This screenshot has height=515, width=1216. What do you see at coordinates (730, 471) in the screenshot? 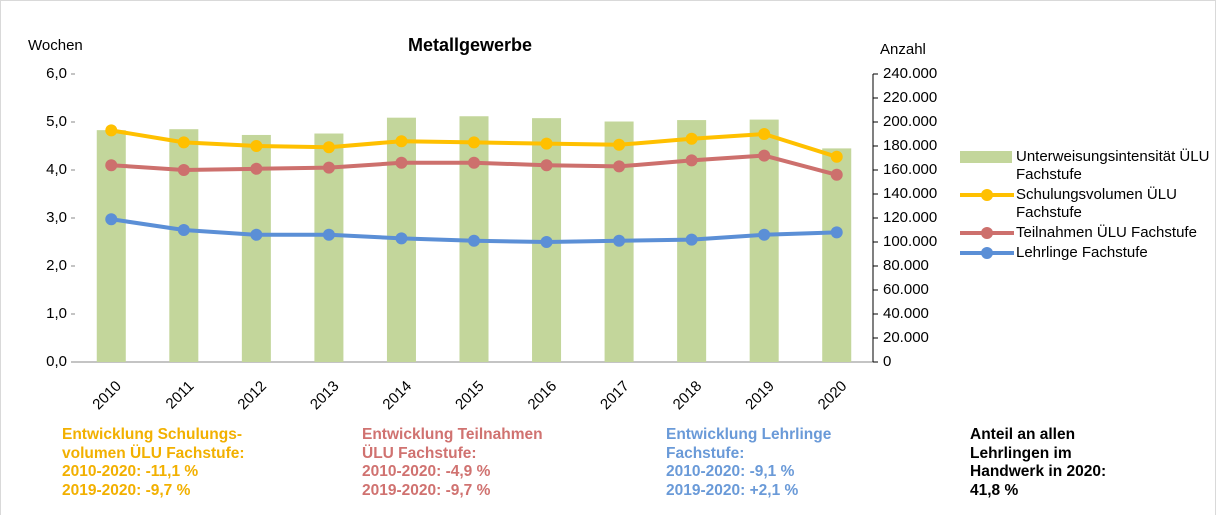
I see `annotation-line: 2010-2020: -9,1 %` at bounding box center [730, 471].